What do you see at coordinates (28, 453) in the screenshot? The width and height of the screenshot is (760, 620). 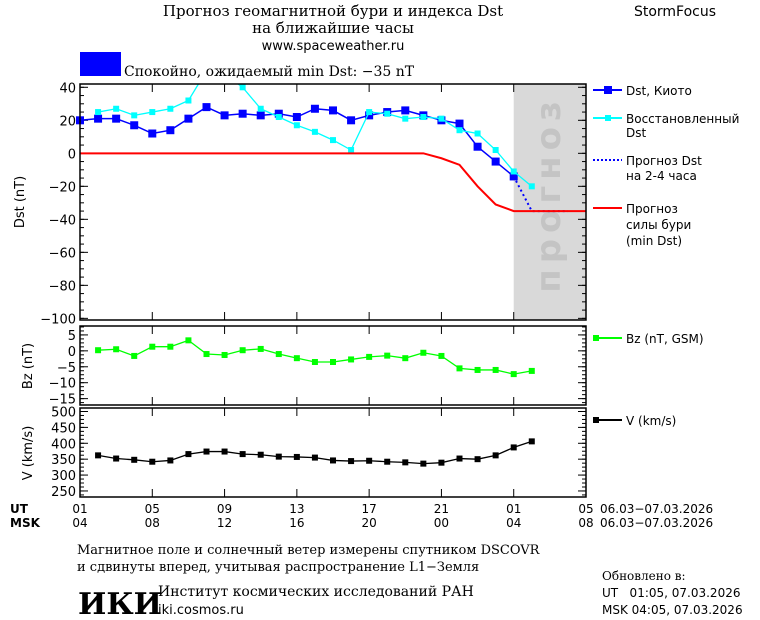 I see `v-axis-label: V (km/s)` at bounding box center [28, 453].